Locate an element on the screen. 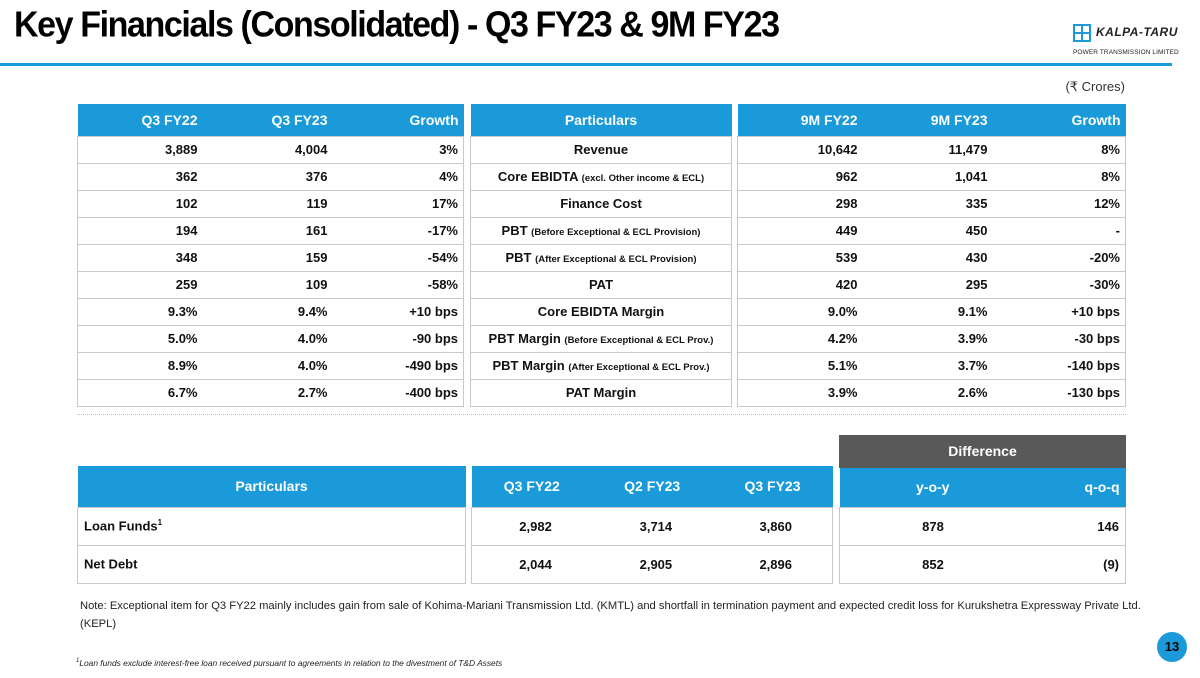 Image resolution: width=1200 pixels, height=678 pixels. particular-cell: PBT (Before Exceptional & ECL Provision) is located at coordinates (601, 231).